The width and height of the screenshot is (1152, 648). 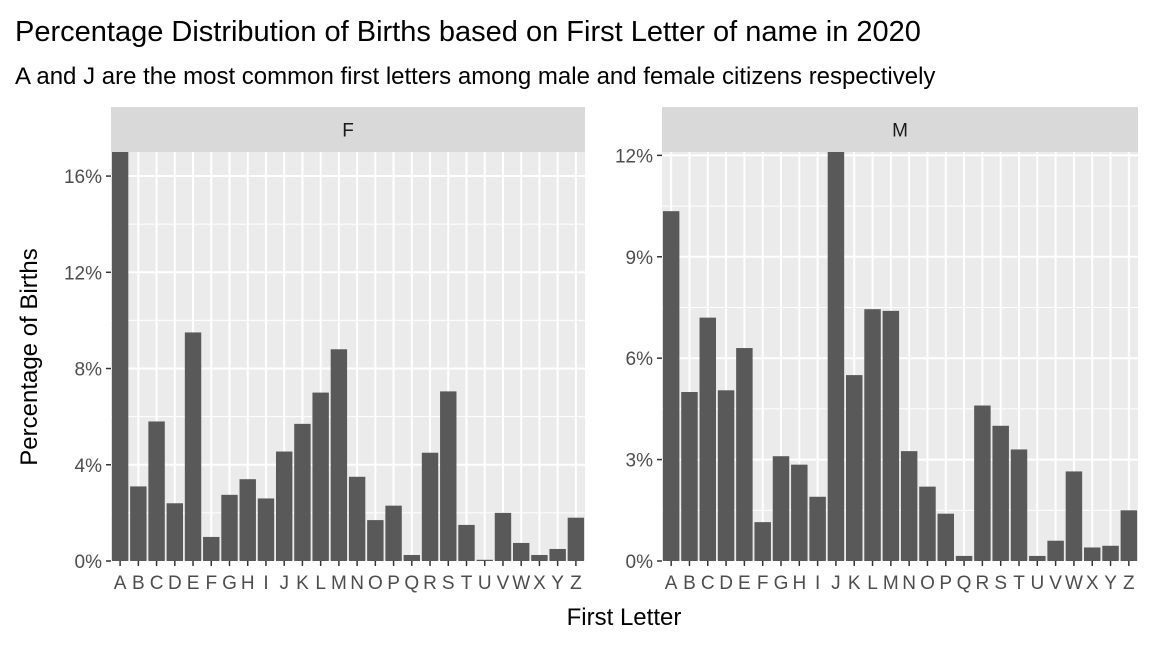 What do you see at coordinates (927, 523) in the screenshot?
I see `bar-m-o` at bounding box center [927, 523].